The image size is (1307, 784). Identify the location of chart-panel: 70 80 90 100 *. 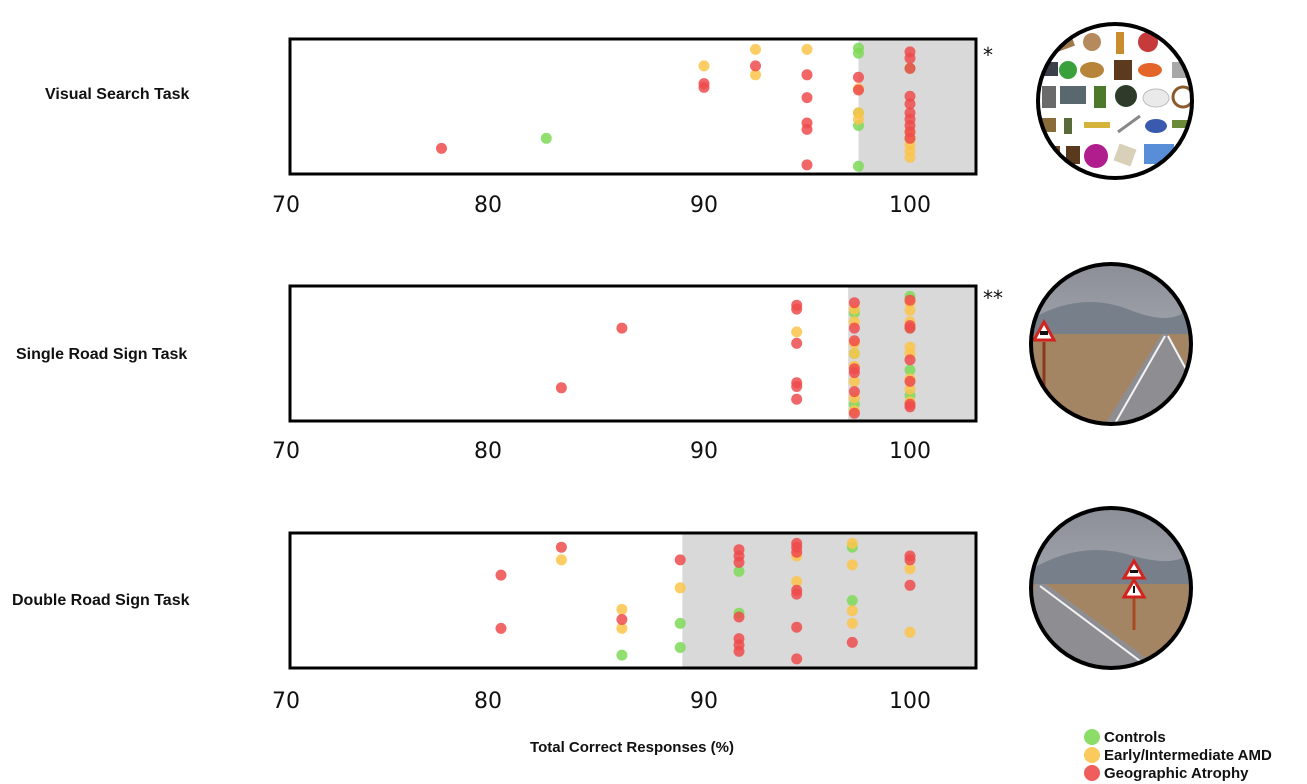
(632, 127).